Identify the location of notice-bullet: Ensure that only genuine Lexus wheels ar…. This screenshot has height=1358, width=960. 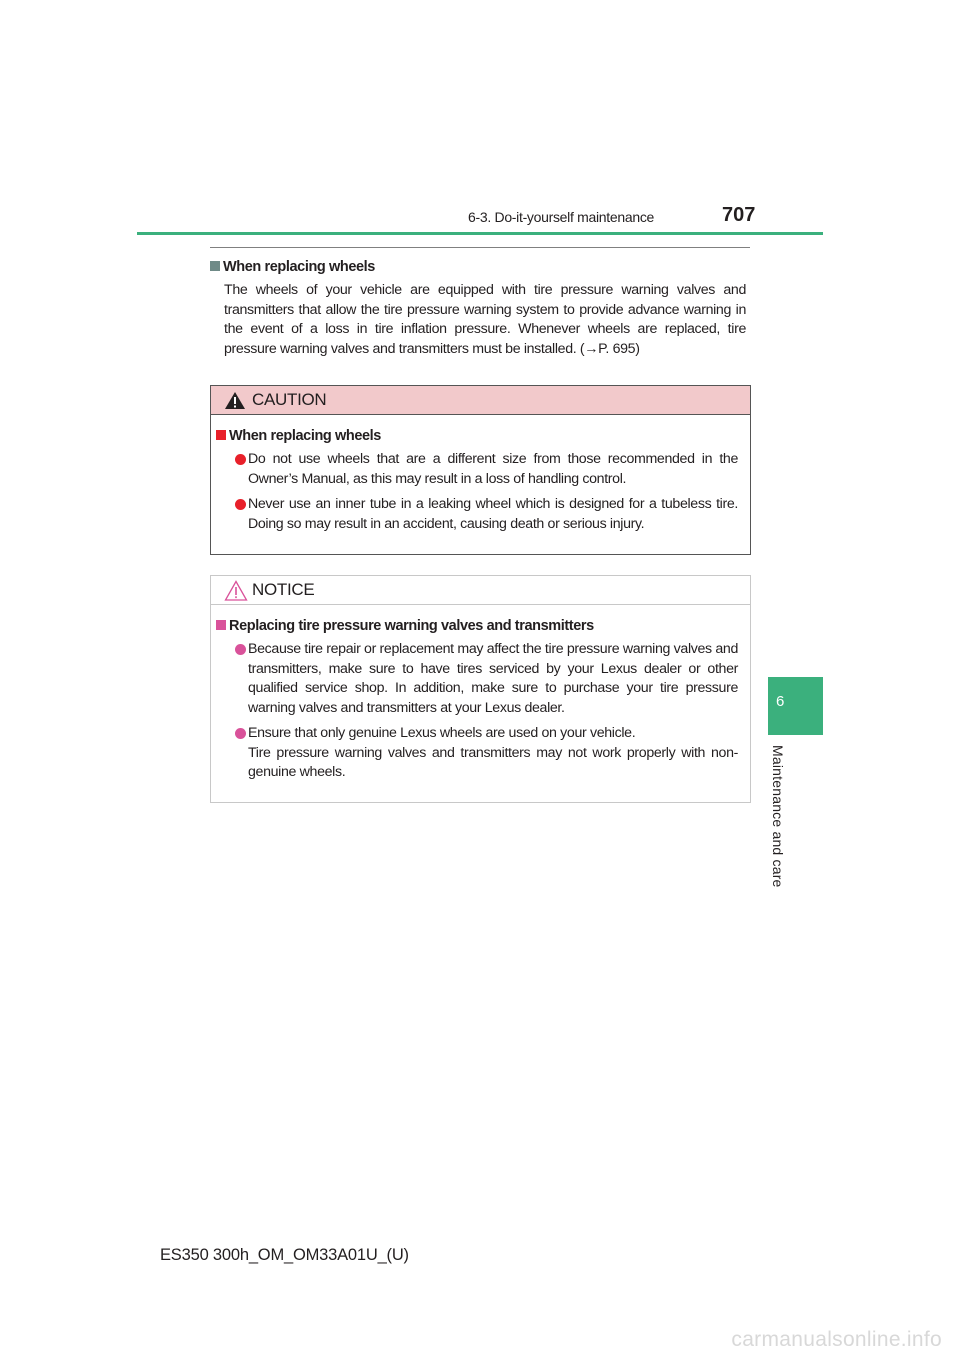
(480, 753).